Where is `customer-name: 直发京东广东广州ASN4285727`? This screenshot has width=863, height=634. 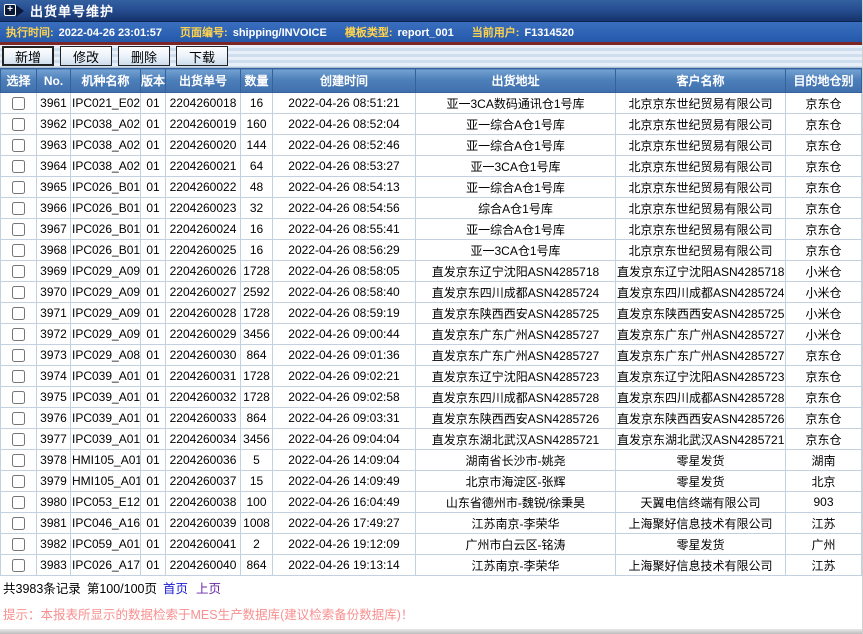 customer-name: 直发京东广东广州ASN4285727 is located at coordinates (700, 334).